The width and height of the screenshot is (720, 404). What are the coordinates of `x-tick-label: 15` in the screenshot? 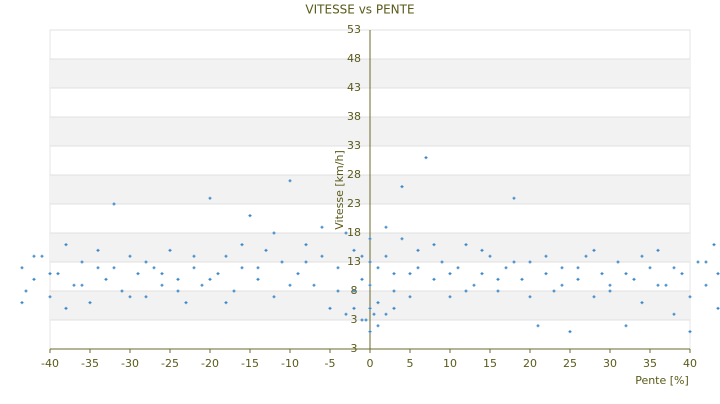 It's located at (490, 363).